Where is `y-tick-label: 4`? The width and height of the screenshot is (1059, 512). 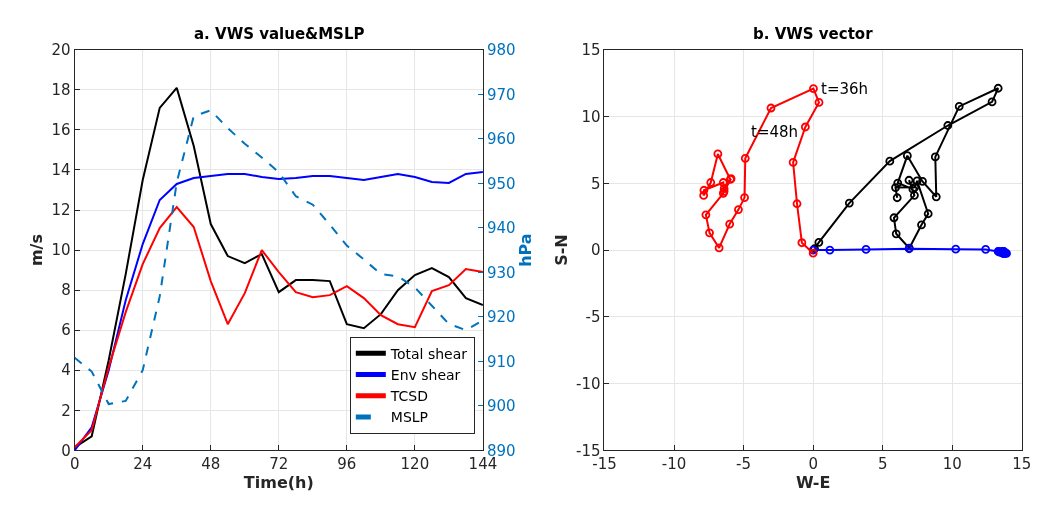
y-tick-label: 4 is located at coordinates (66, 370).